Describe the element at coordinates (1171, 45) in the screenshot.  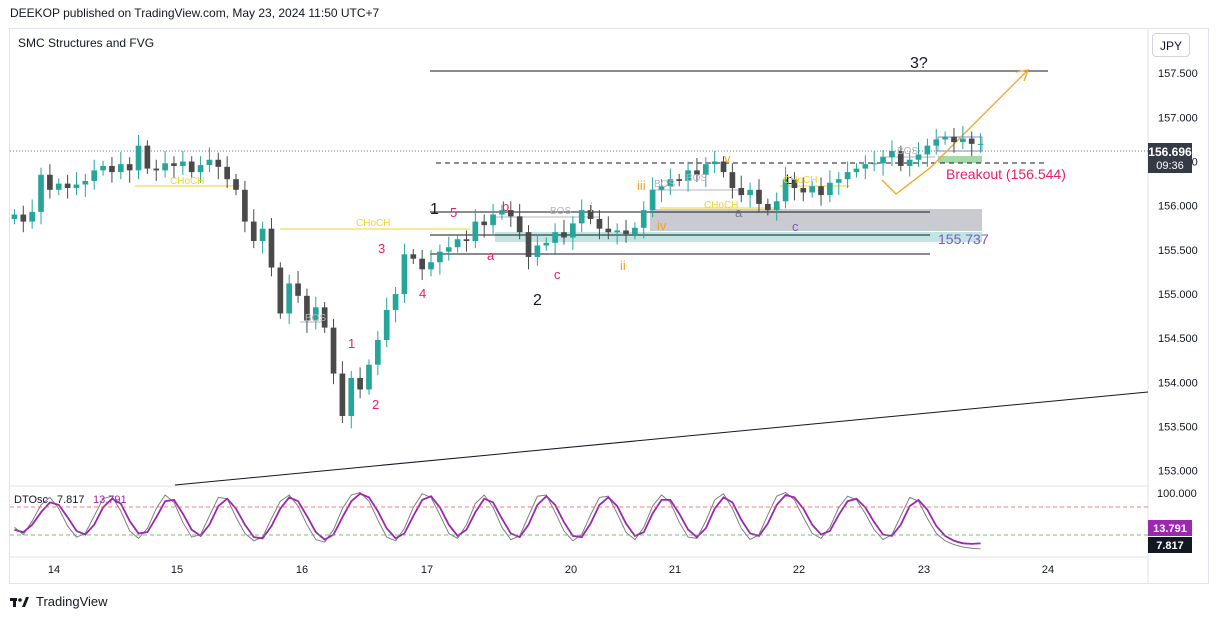
I see `currency-button: JPY` at that location.